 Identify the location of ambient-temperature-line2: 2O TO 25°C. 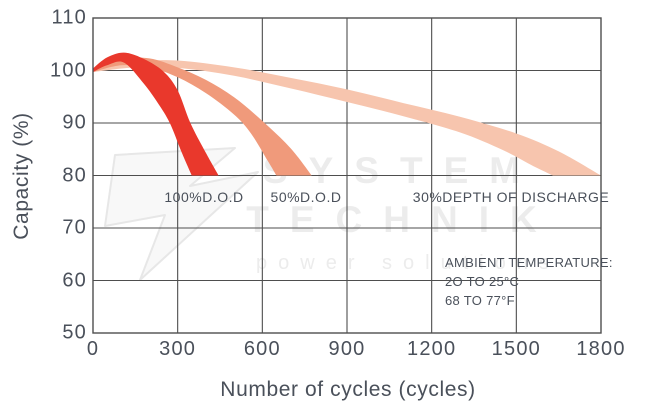
(482, 281).